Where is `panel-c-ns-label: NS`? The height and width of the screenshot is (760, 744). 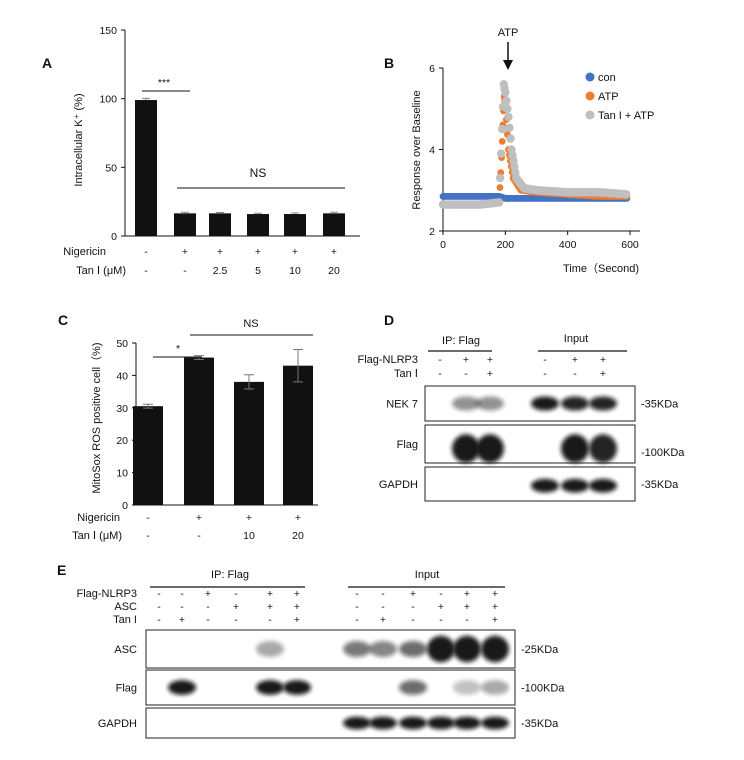
panel-c-ns-label: NS is located at coordinates (250, 324).